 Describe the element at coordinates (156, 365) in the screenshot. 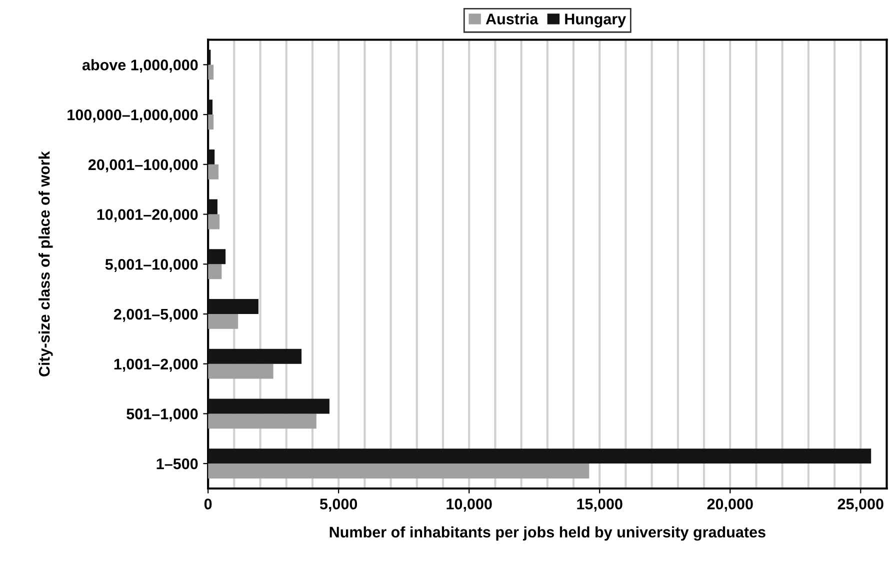

I see `y-tick-label: 1,001–2,000` at that location.